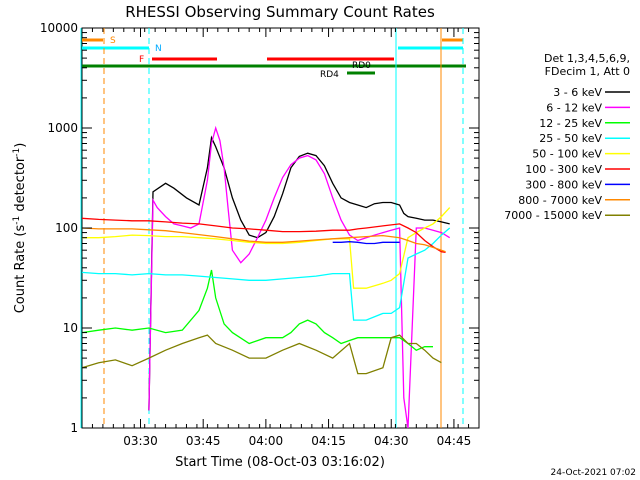  What do you see at coordinates (563, 169) in the screenshot?
I see `legend-label-5: 100 - 300 keV` at bounding box center [563, 169].